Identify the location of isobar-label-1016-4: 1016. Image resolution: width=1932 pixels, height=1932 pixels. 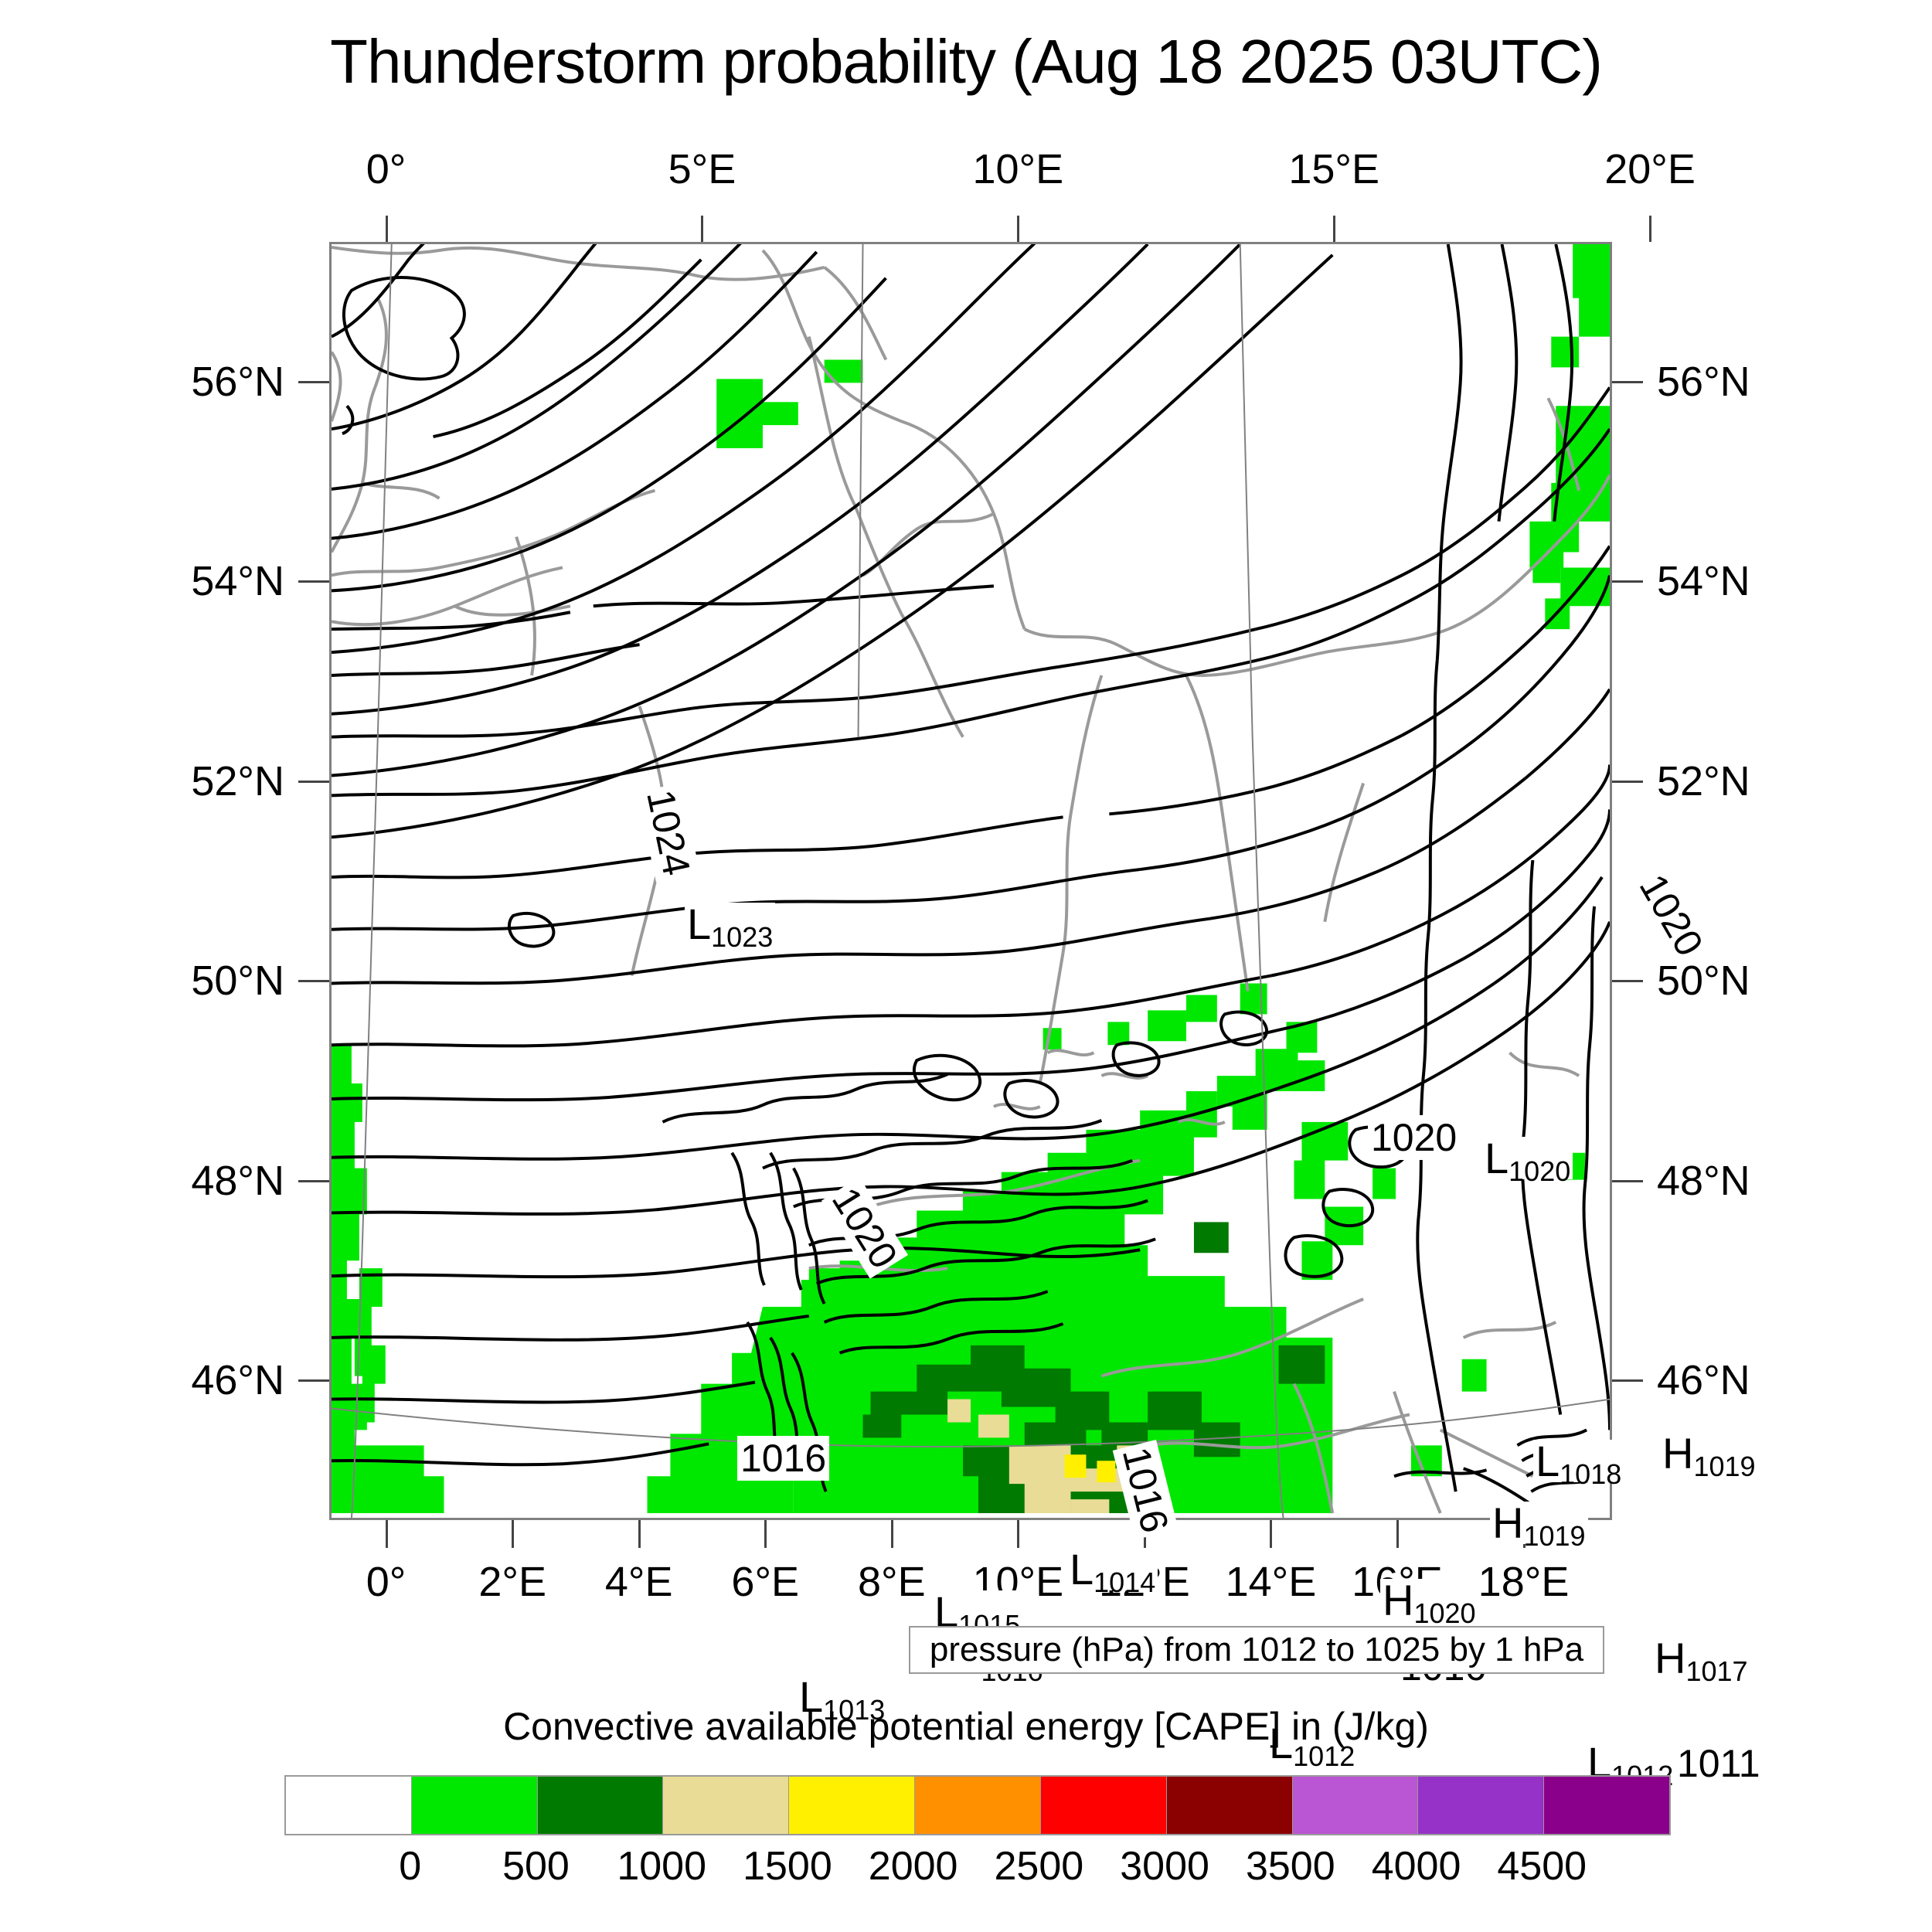
(784, 1459).